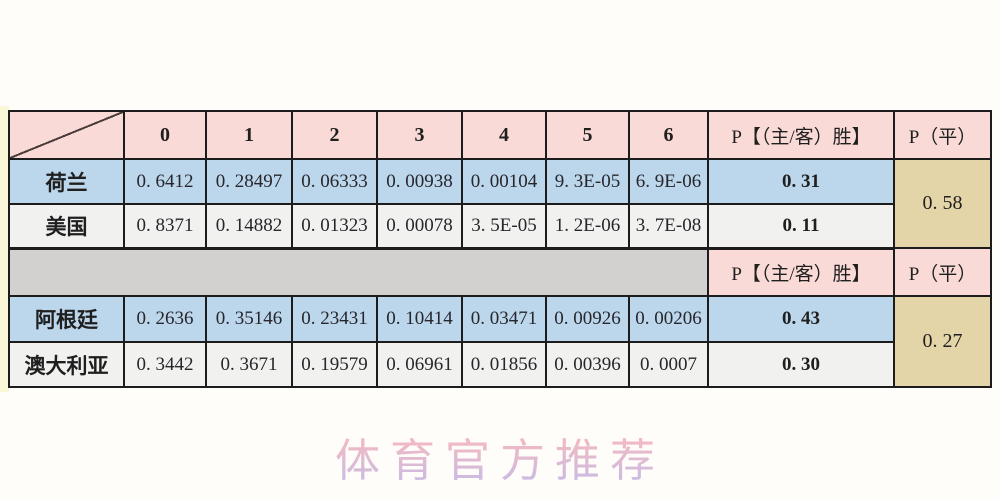 Image resolution: width=1000 pixels, height=500 pixels. Describe the element at coordinates (587, 181) in the screenshot. I see `goal-probability-cell: 9. 3E-05` at that location.